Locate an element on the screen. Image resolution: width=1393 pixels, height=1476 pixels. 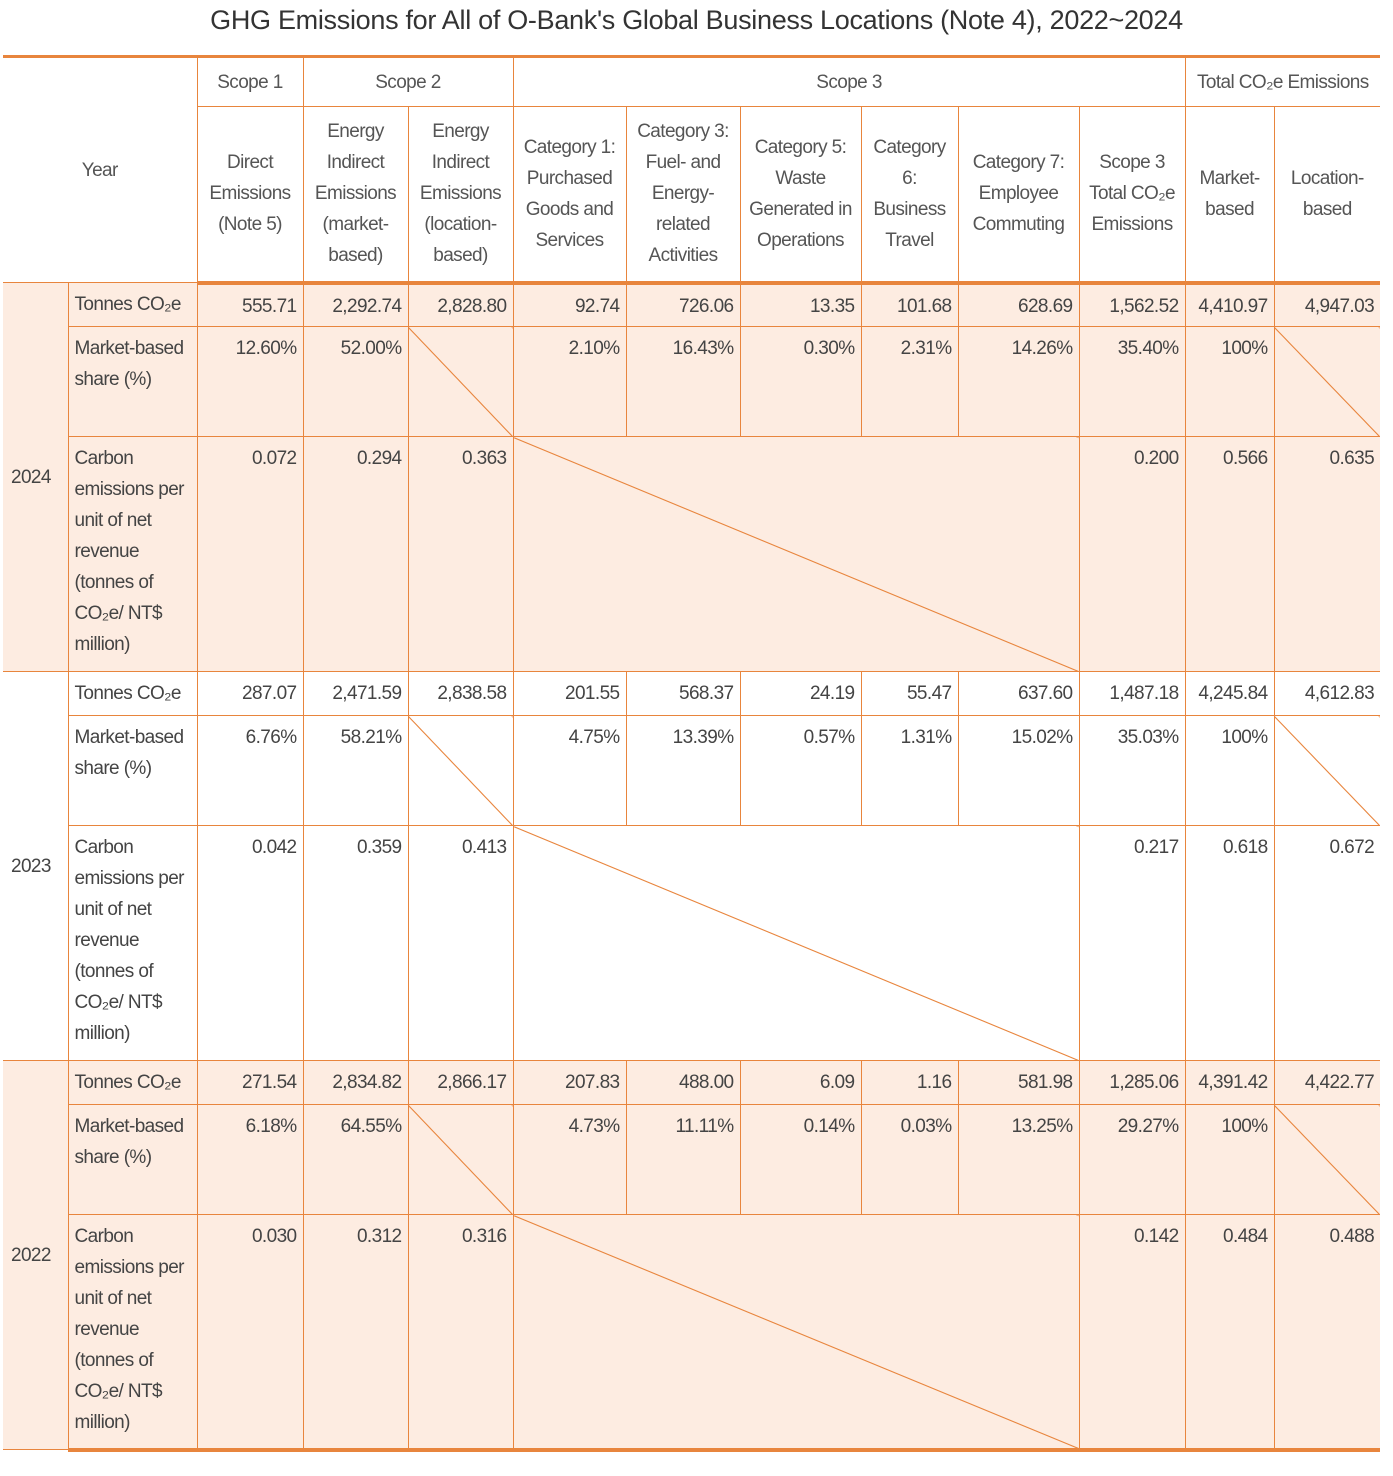
tonnes-value: 2,292.74 is located at coordinates (355, 304).